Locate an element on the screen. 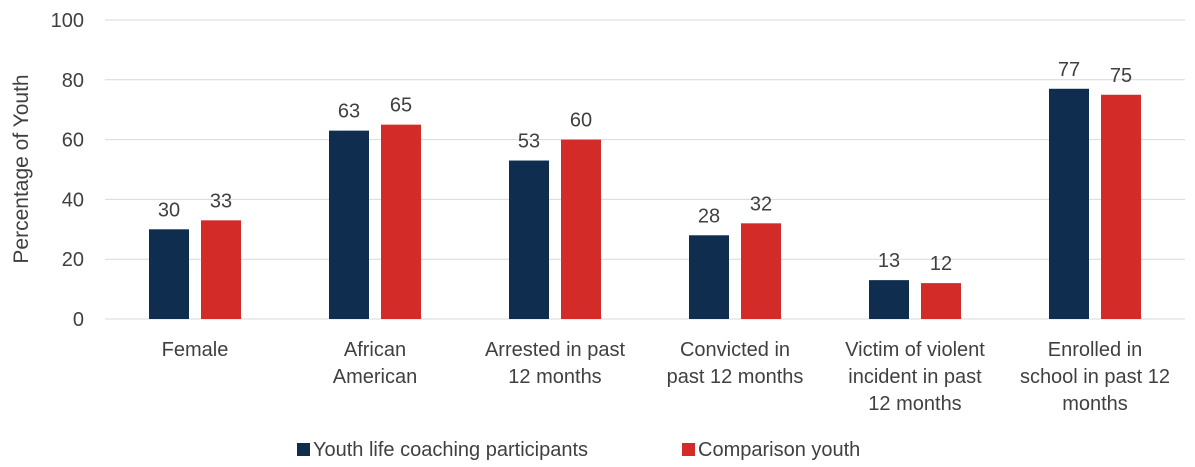 This screenshot has width=1195, height=467. x-category-label: Arrested in past is located at coordinates (555, 350).